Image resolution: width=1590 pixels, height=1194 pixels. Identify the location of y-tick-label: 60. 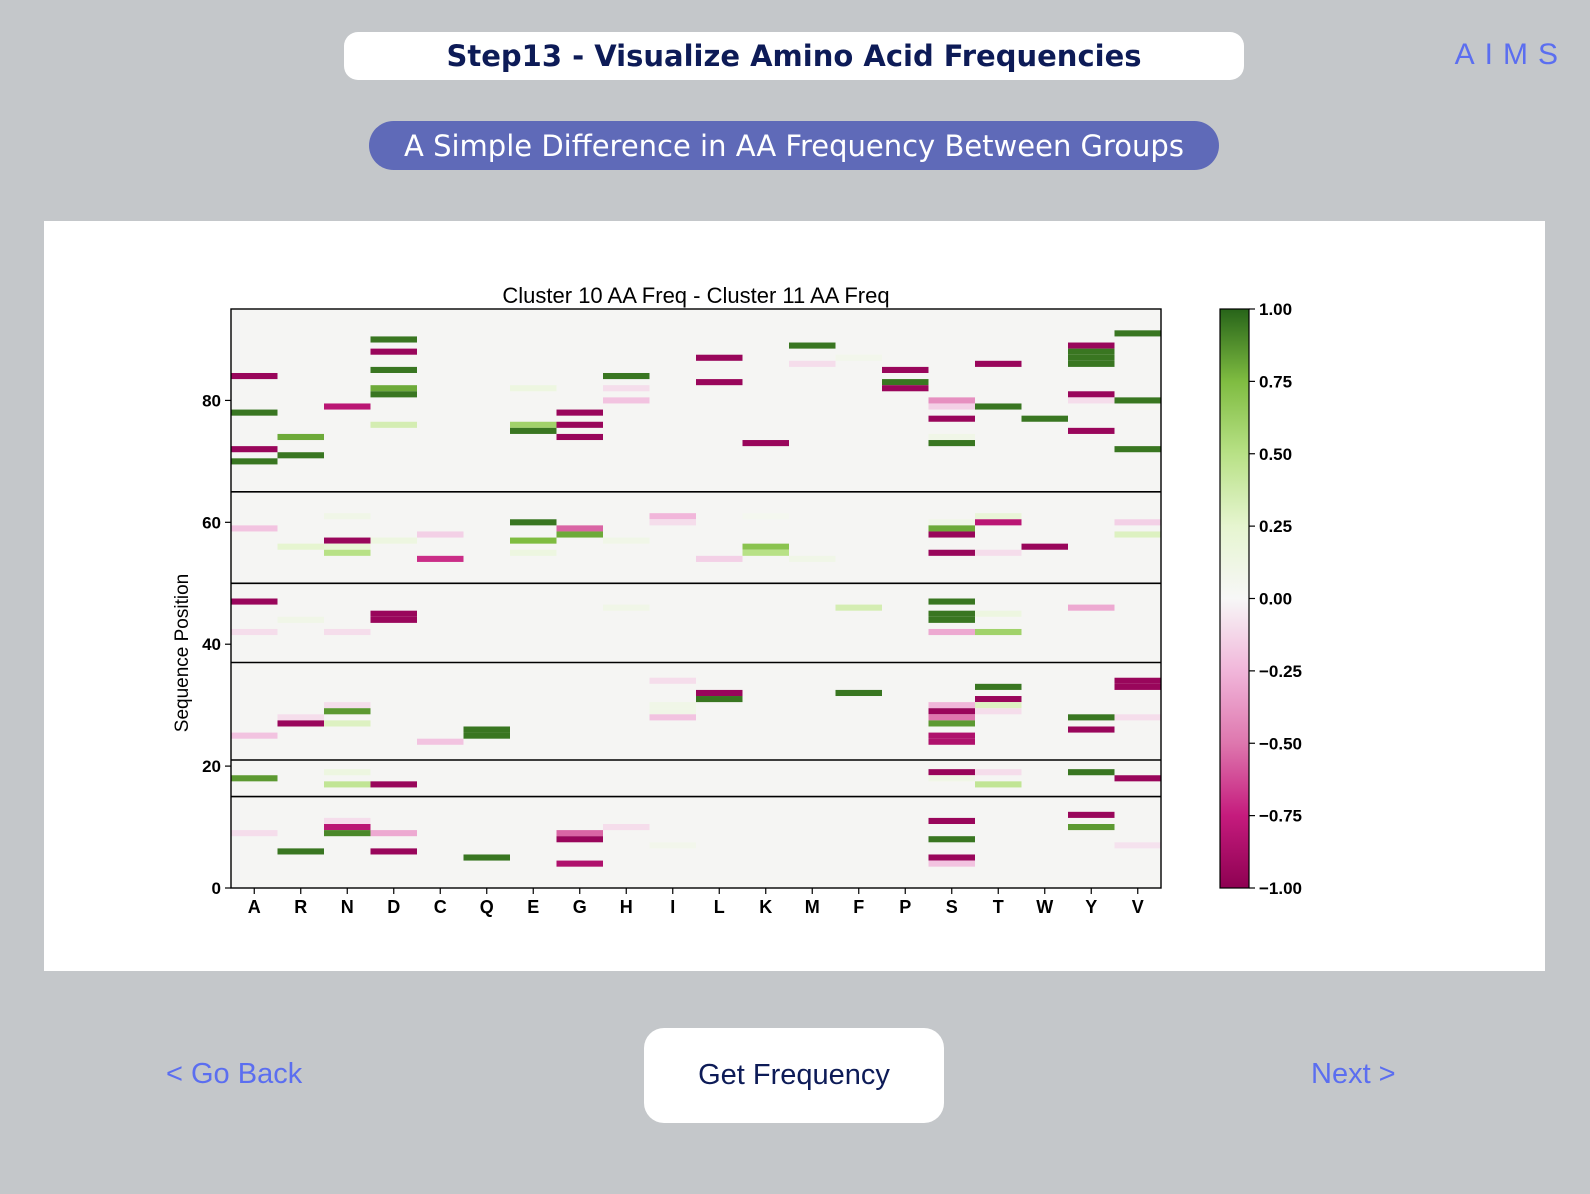
(211, 522).